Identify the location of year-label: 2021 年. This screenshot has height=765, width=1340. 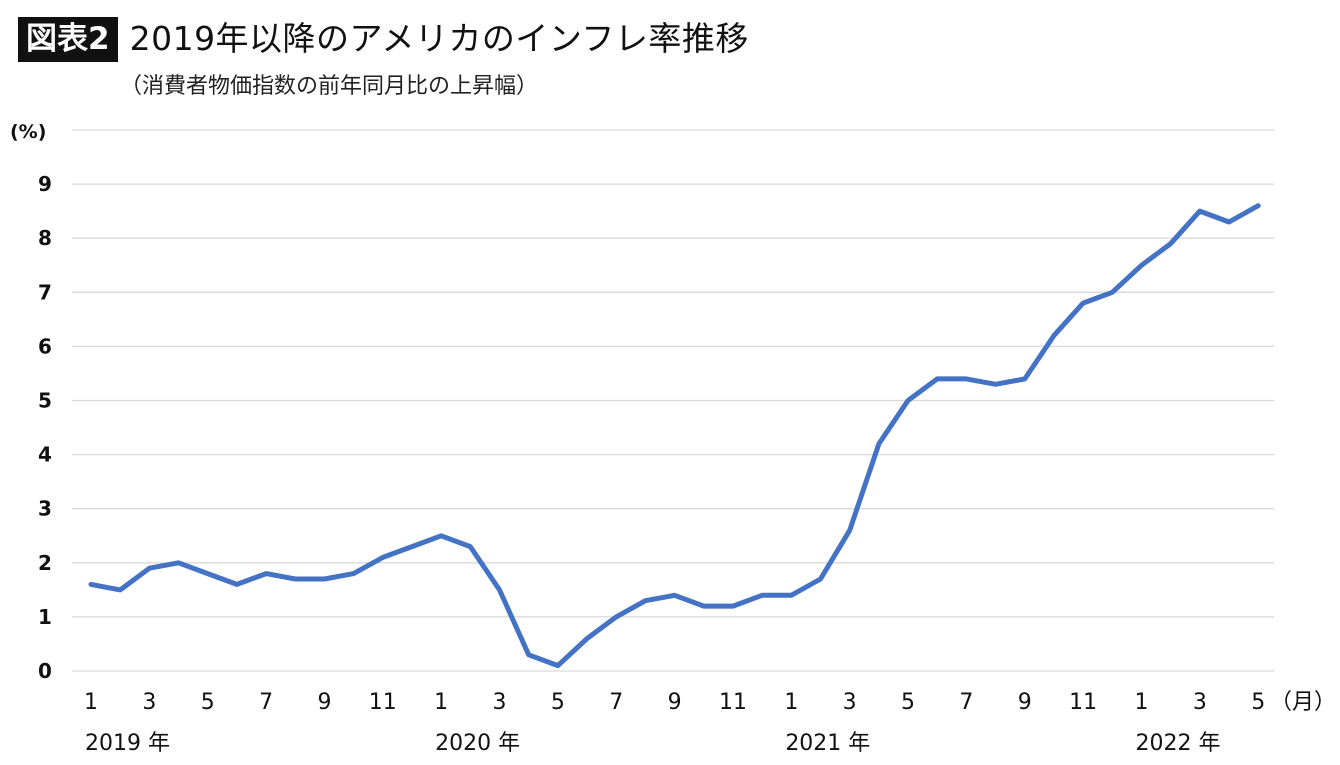
(827, 743).